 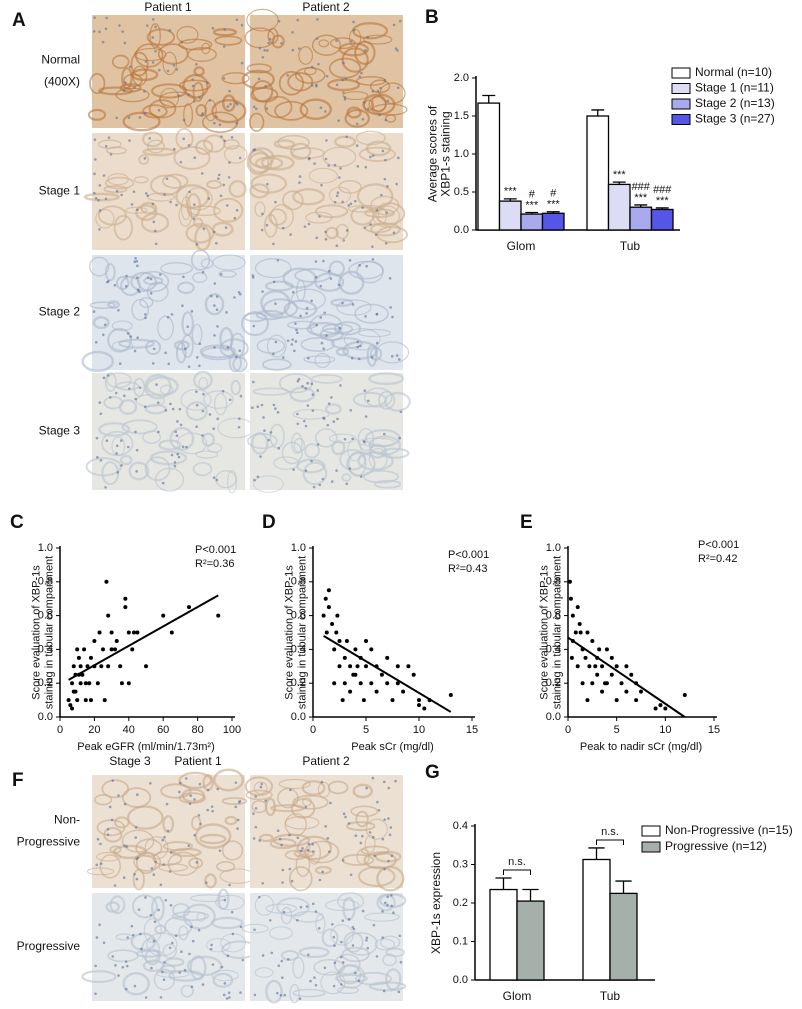 What do you see at coordinates (532, 222) in the screenshot?
I see `bar` at bounding box center [532, 222].